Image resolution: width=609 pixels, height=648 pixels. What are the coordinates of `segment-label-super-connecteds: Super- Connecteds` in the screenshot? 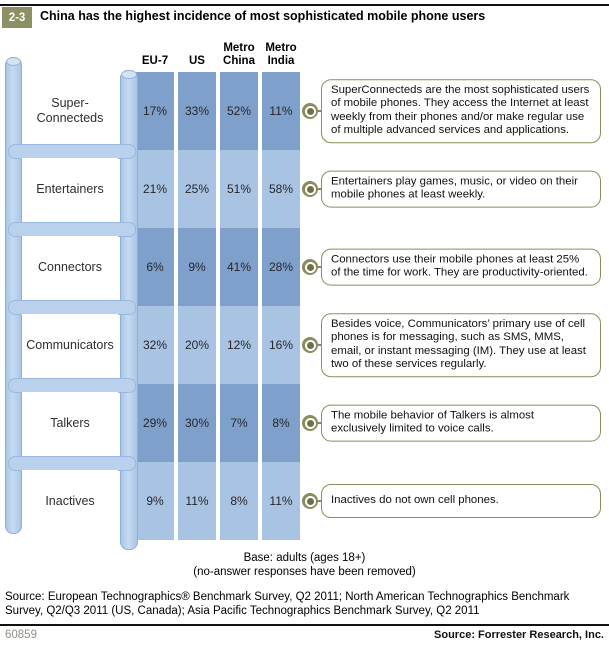 It's located at (70, 111).